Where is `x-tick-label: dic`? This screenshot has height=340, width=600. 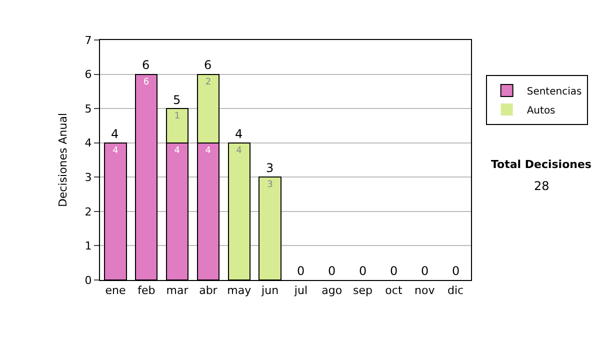
x-tick-label: dic is located at coordinates (455, 291).